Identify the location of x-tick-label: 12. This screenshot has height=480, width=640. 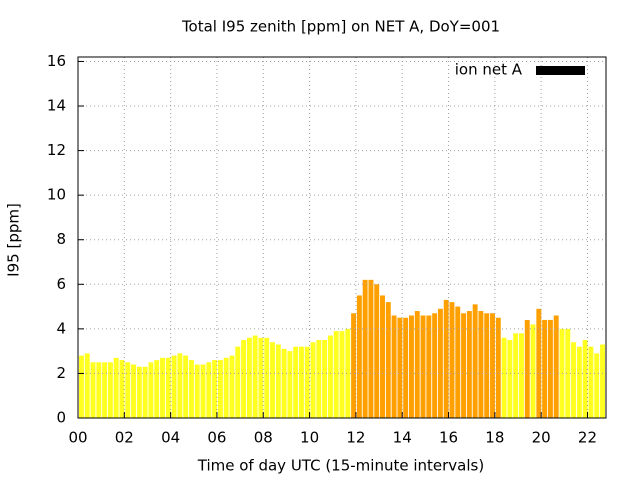
(355, 438).